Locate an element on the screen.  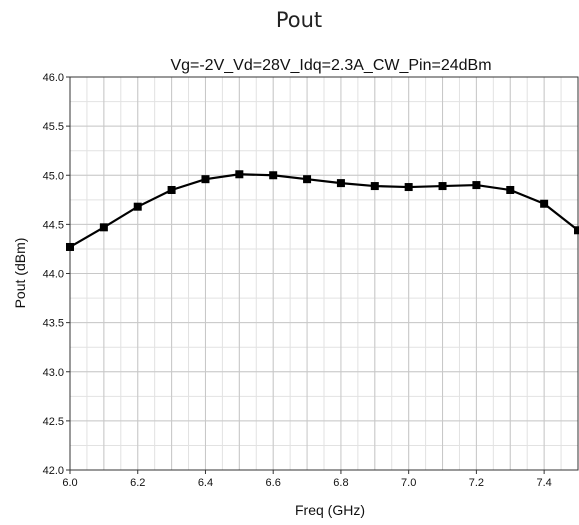
y-tick-label: 42.0 is located at coordinates (53, 471).